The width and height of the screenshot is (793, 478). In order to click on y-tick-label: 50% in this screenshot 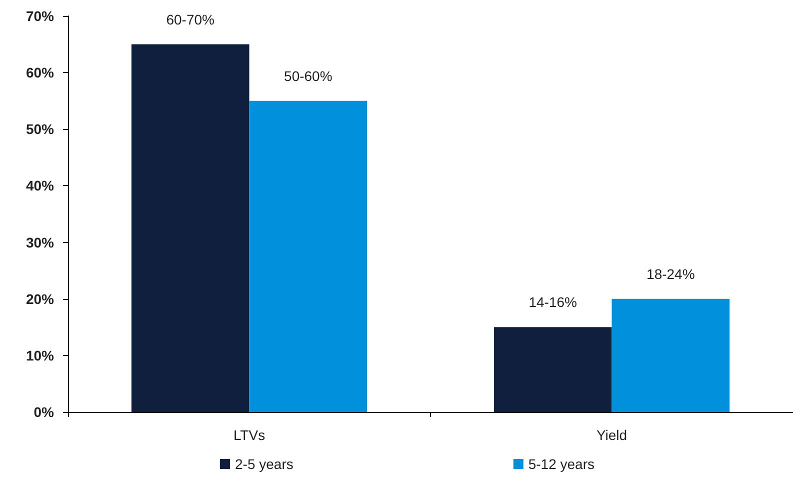, I will do `click(40, 129)`.